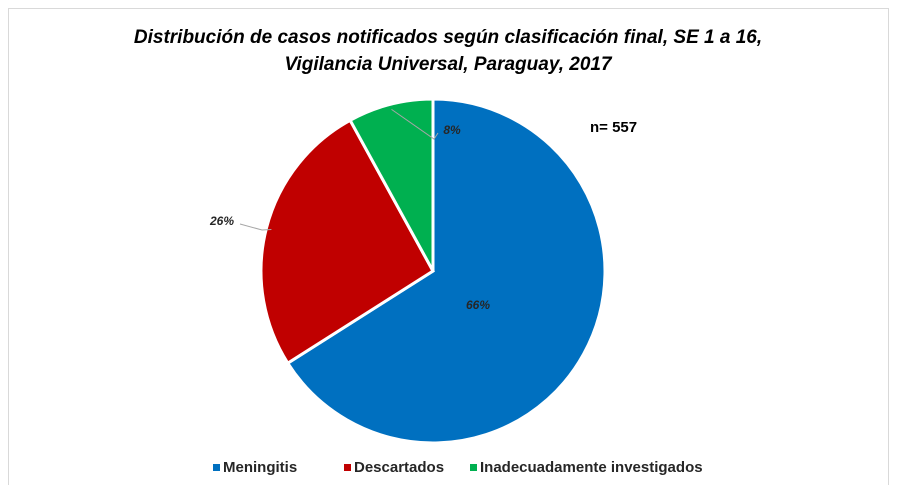  Describe the element at coordinates (452, 130) in the screenshot. I see `data-label: 8%` at that location.